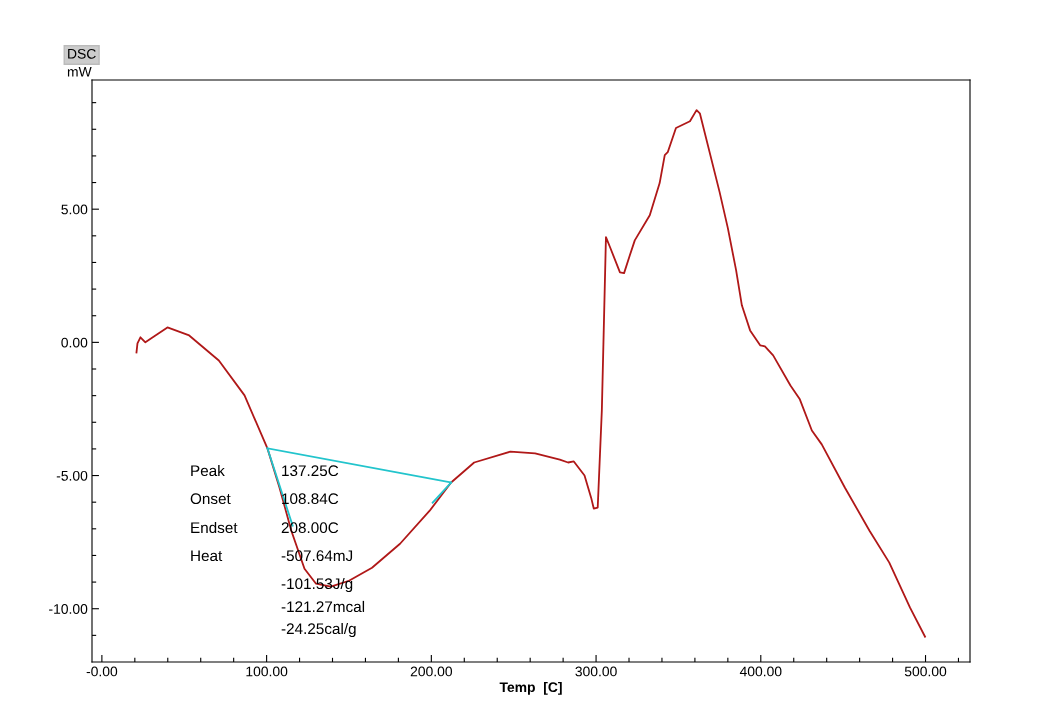 This screenshot has height=713, width=1051. What do you see at coordinates (210, 499) in the screenshot?
I see `annotation: Onset` at bounding box center [210, 499].